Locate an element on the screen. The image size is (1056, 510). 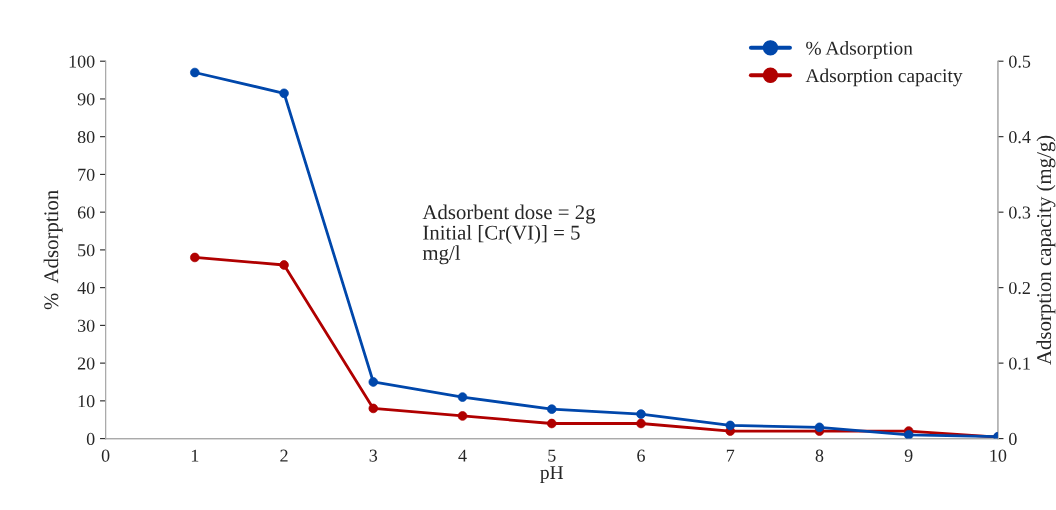
y-axis-title: % Adsorption is located at coordinates (53, 250).